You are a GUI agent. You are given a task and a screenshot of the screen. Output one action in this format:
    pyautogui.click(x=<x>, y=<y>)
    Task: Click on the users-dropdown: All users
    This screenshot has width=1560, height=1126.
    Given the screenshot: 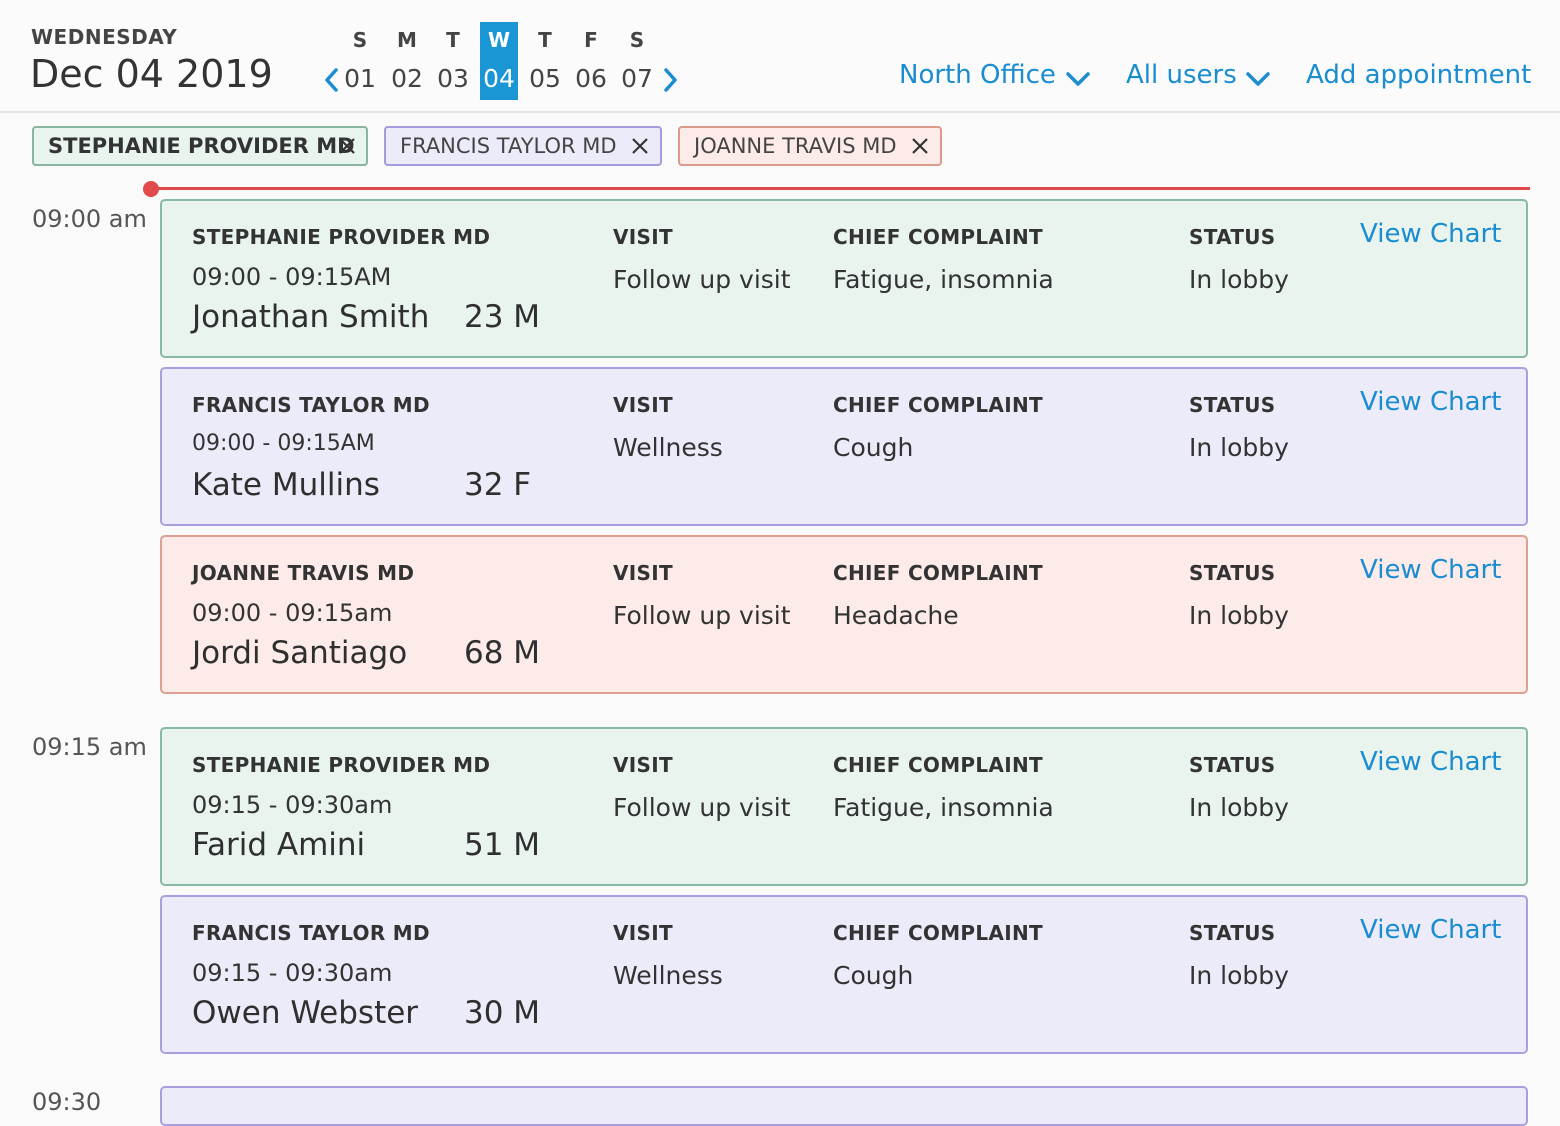 What is the action you would take?
    pyautogui.click(x=1181, y=75)
    